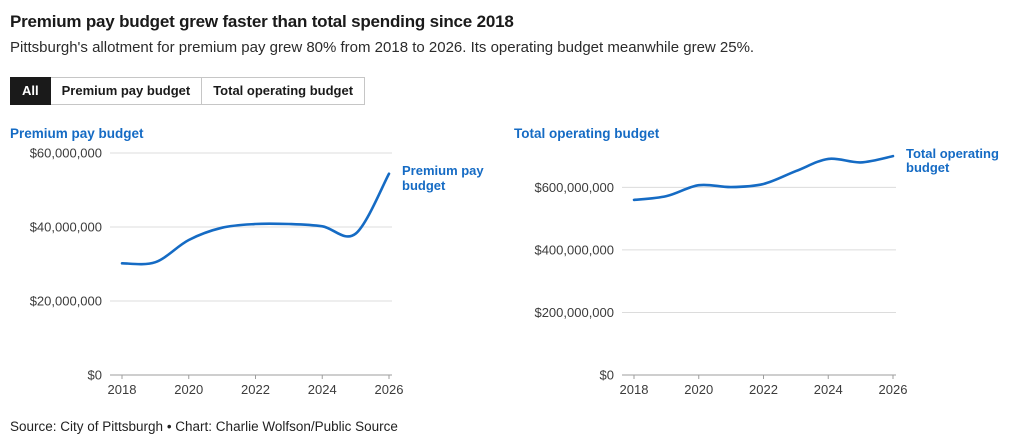  I want to click on filter-button-total-operating-budget: Total operating budget, so click(283, 91).